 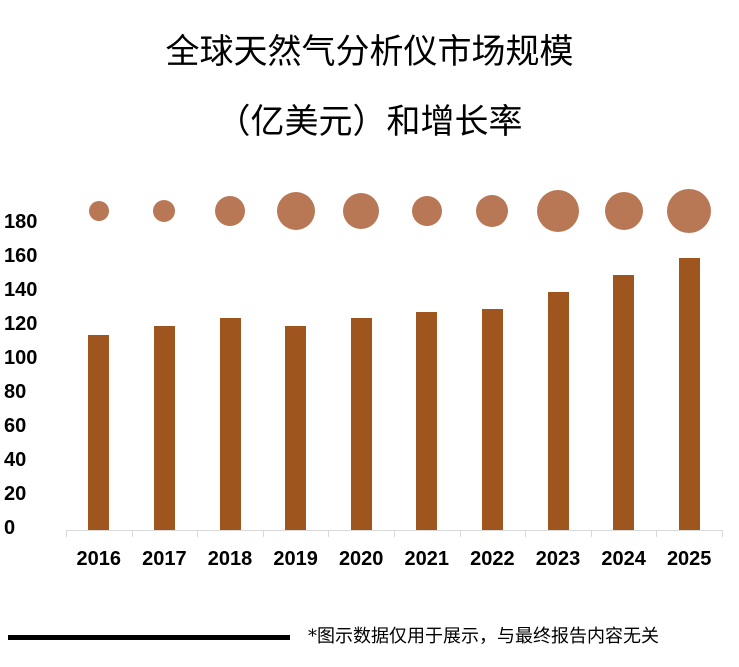 I want to click on y-tick-label: 20, so click(x=15, y=494).